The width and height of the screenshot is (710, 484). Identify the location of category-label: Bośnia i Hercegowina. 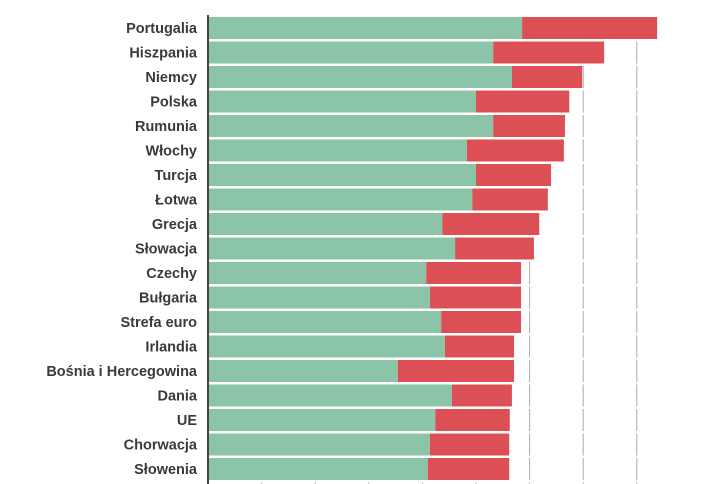
(122, 372).